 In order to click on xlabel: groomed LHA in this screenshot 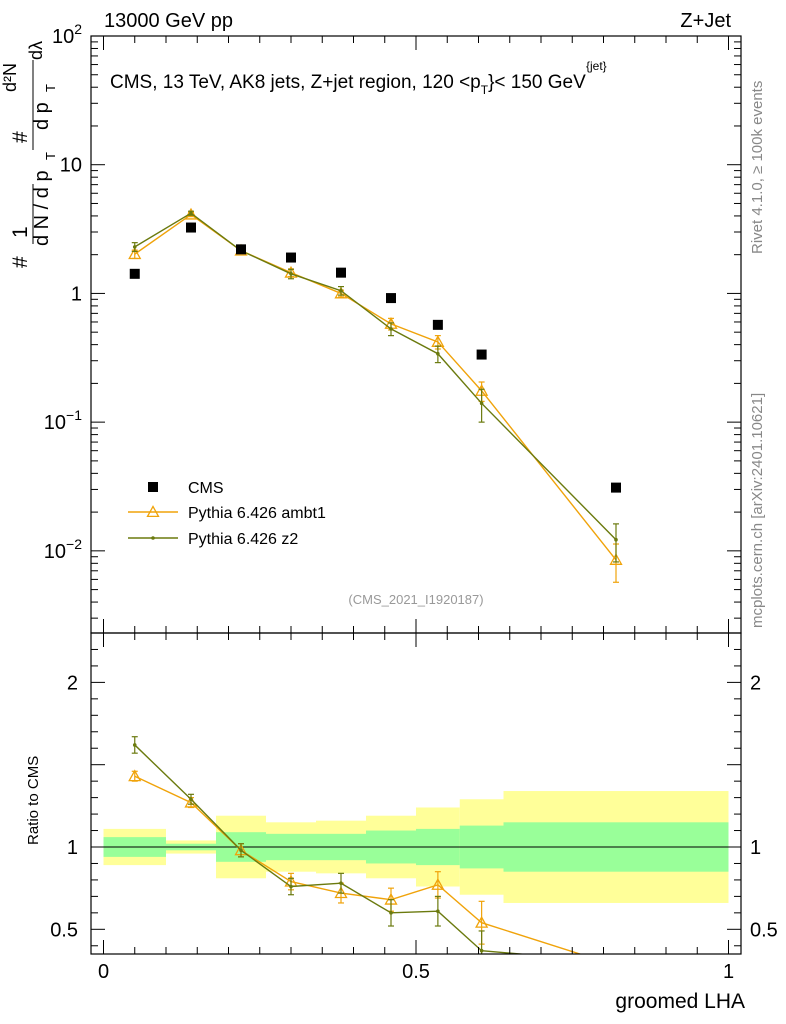, I will do `click(680, 1001)`.